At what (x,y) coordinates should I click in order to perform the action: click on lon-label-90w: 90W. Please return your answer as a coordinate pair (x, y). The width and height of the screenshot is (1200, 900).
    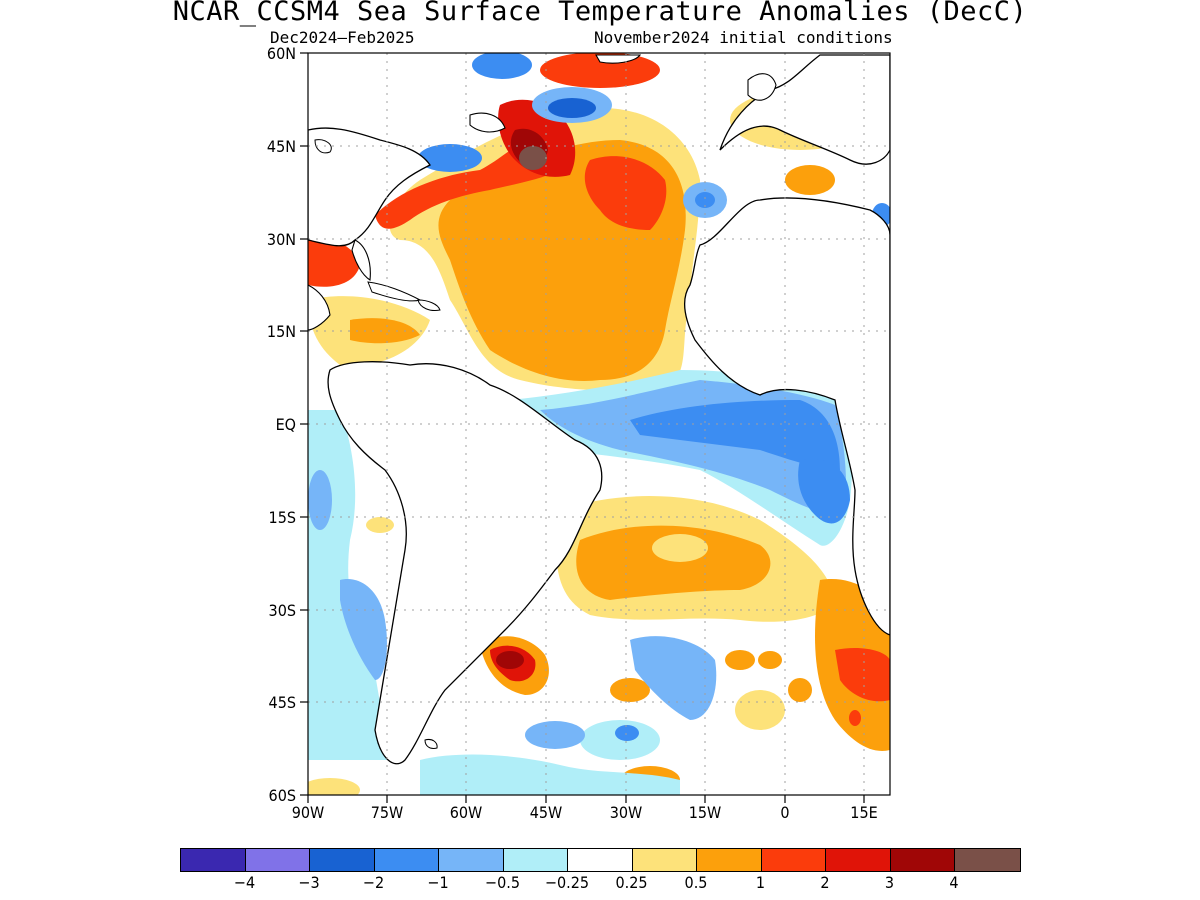
    Looking at the image, I should click on (308, 812).